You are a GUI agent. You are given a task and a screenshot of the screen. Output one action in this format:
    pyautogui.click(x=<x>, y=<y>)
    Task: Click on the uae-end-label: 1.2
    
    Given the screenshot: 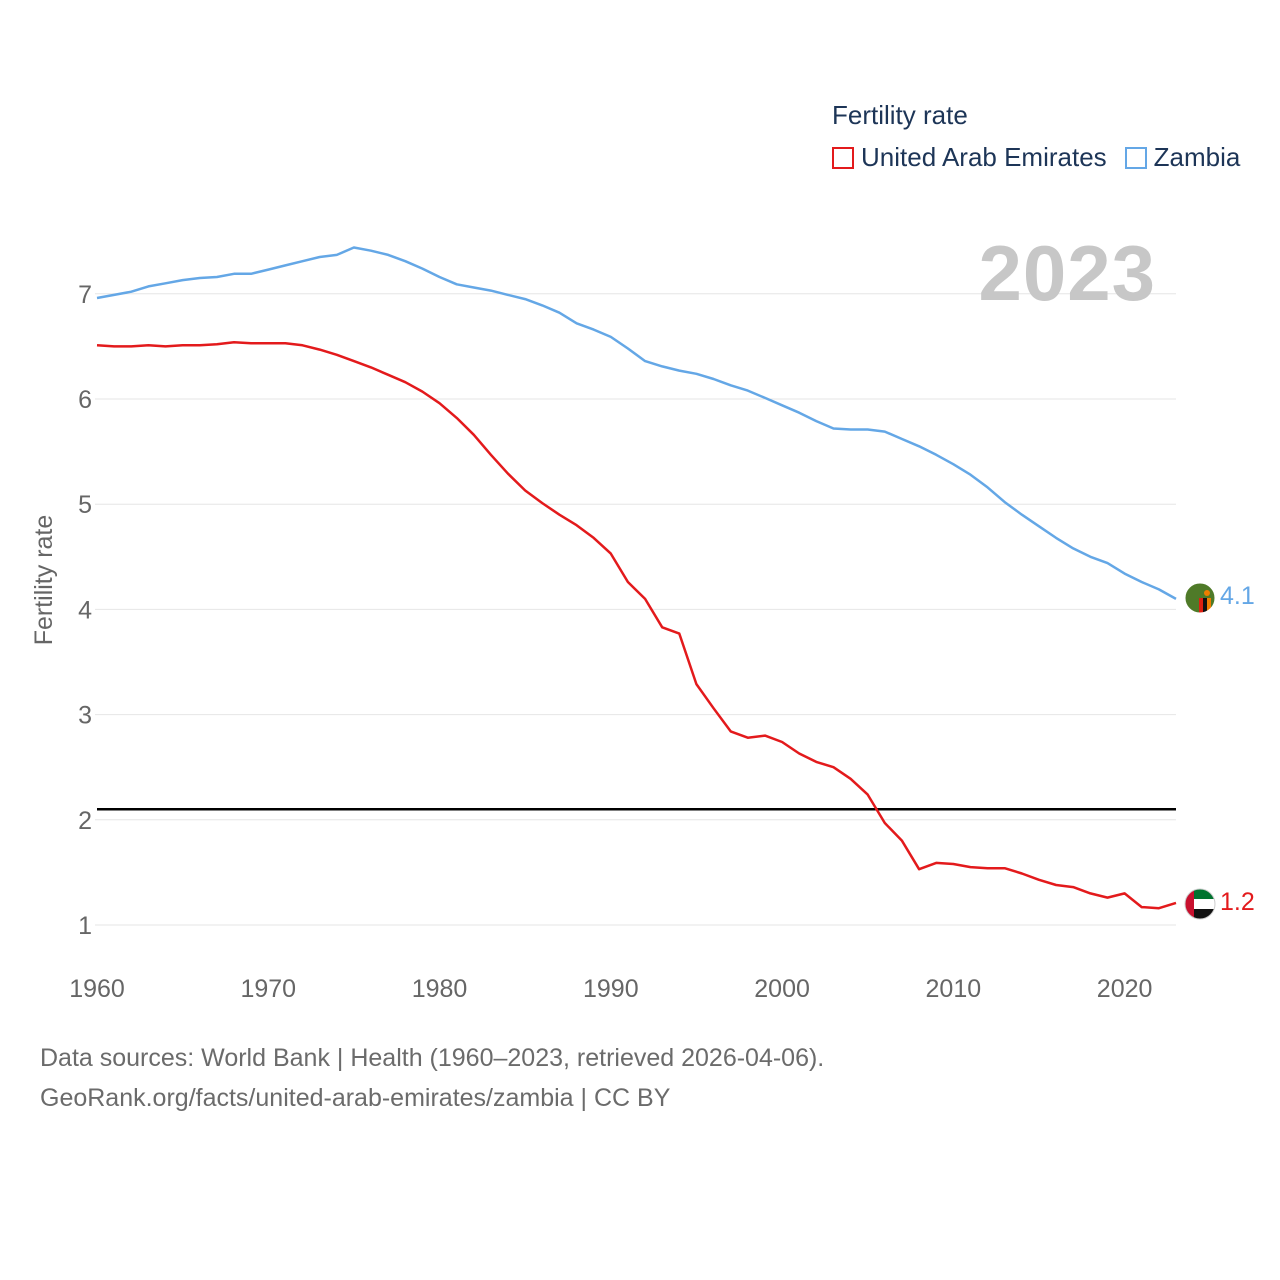 What is the action you would take?
    pyautogui.click(x=1237, y=902)
    